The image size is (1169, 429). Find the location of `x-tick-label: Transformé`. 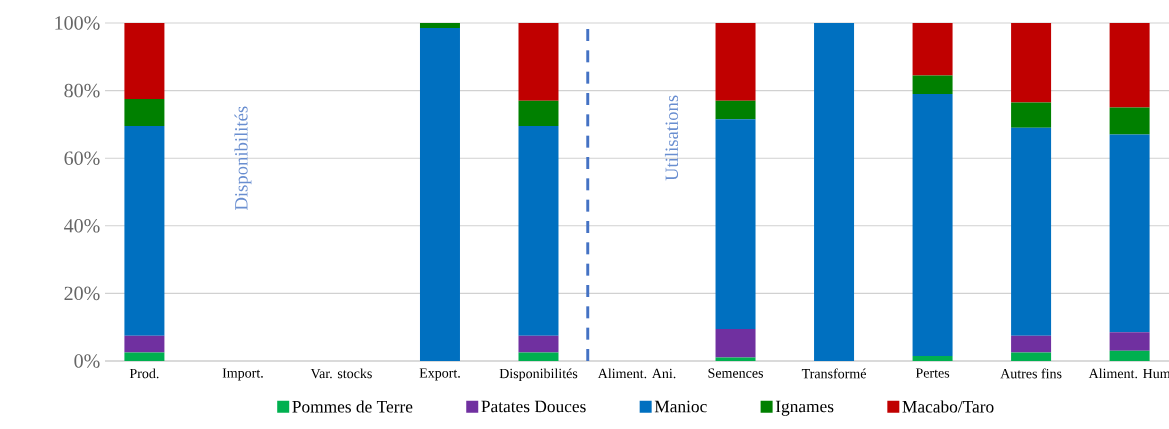

x-tick-label: Transformé is located at coordinates (833, 373).